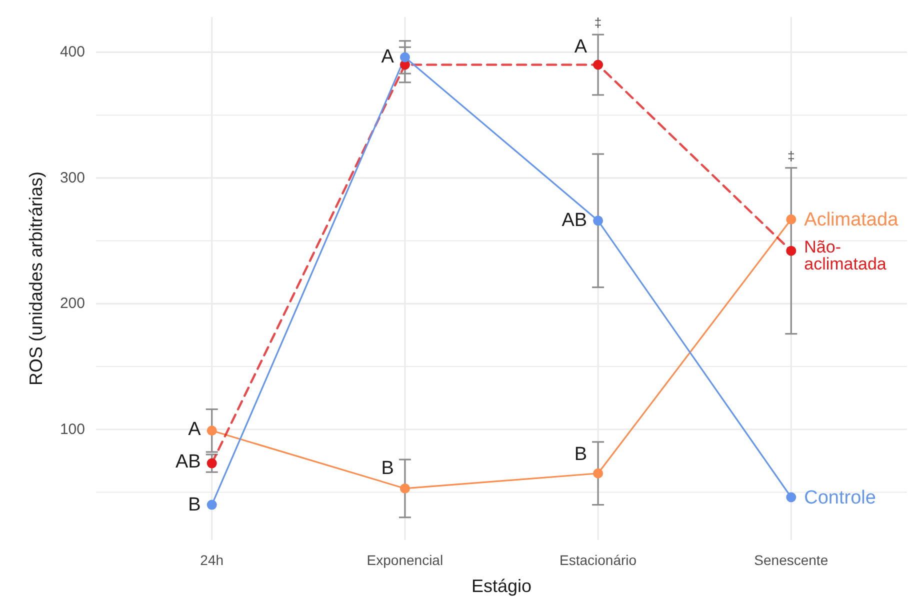 The width and height of the screenshot is (917, 606). I want to click on x-tick-label: 24h, so click(212, 560).